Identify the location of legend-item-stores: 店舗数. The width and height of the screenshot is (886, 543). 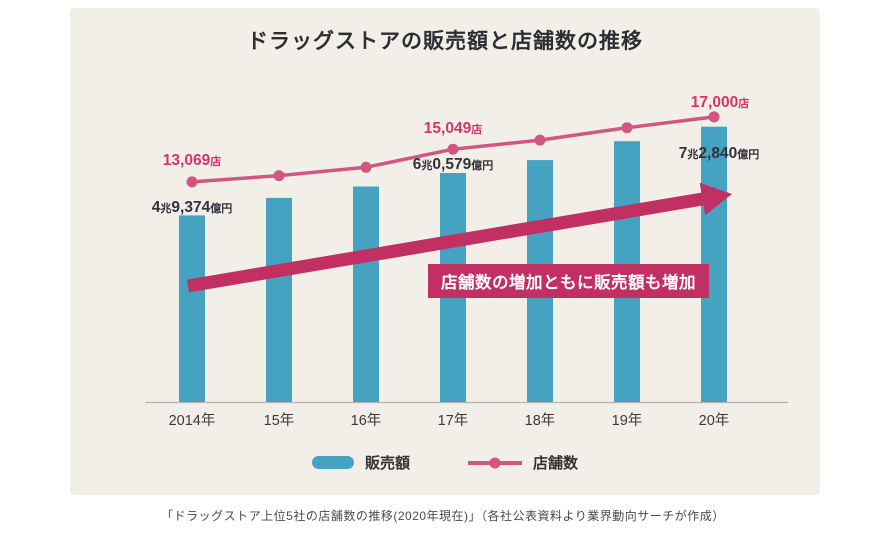
(523, 462).